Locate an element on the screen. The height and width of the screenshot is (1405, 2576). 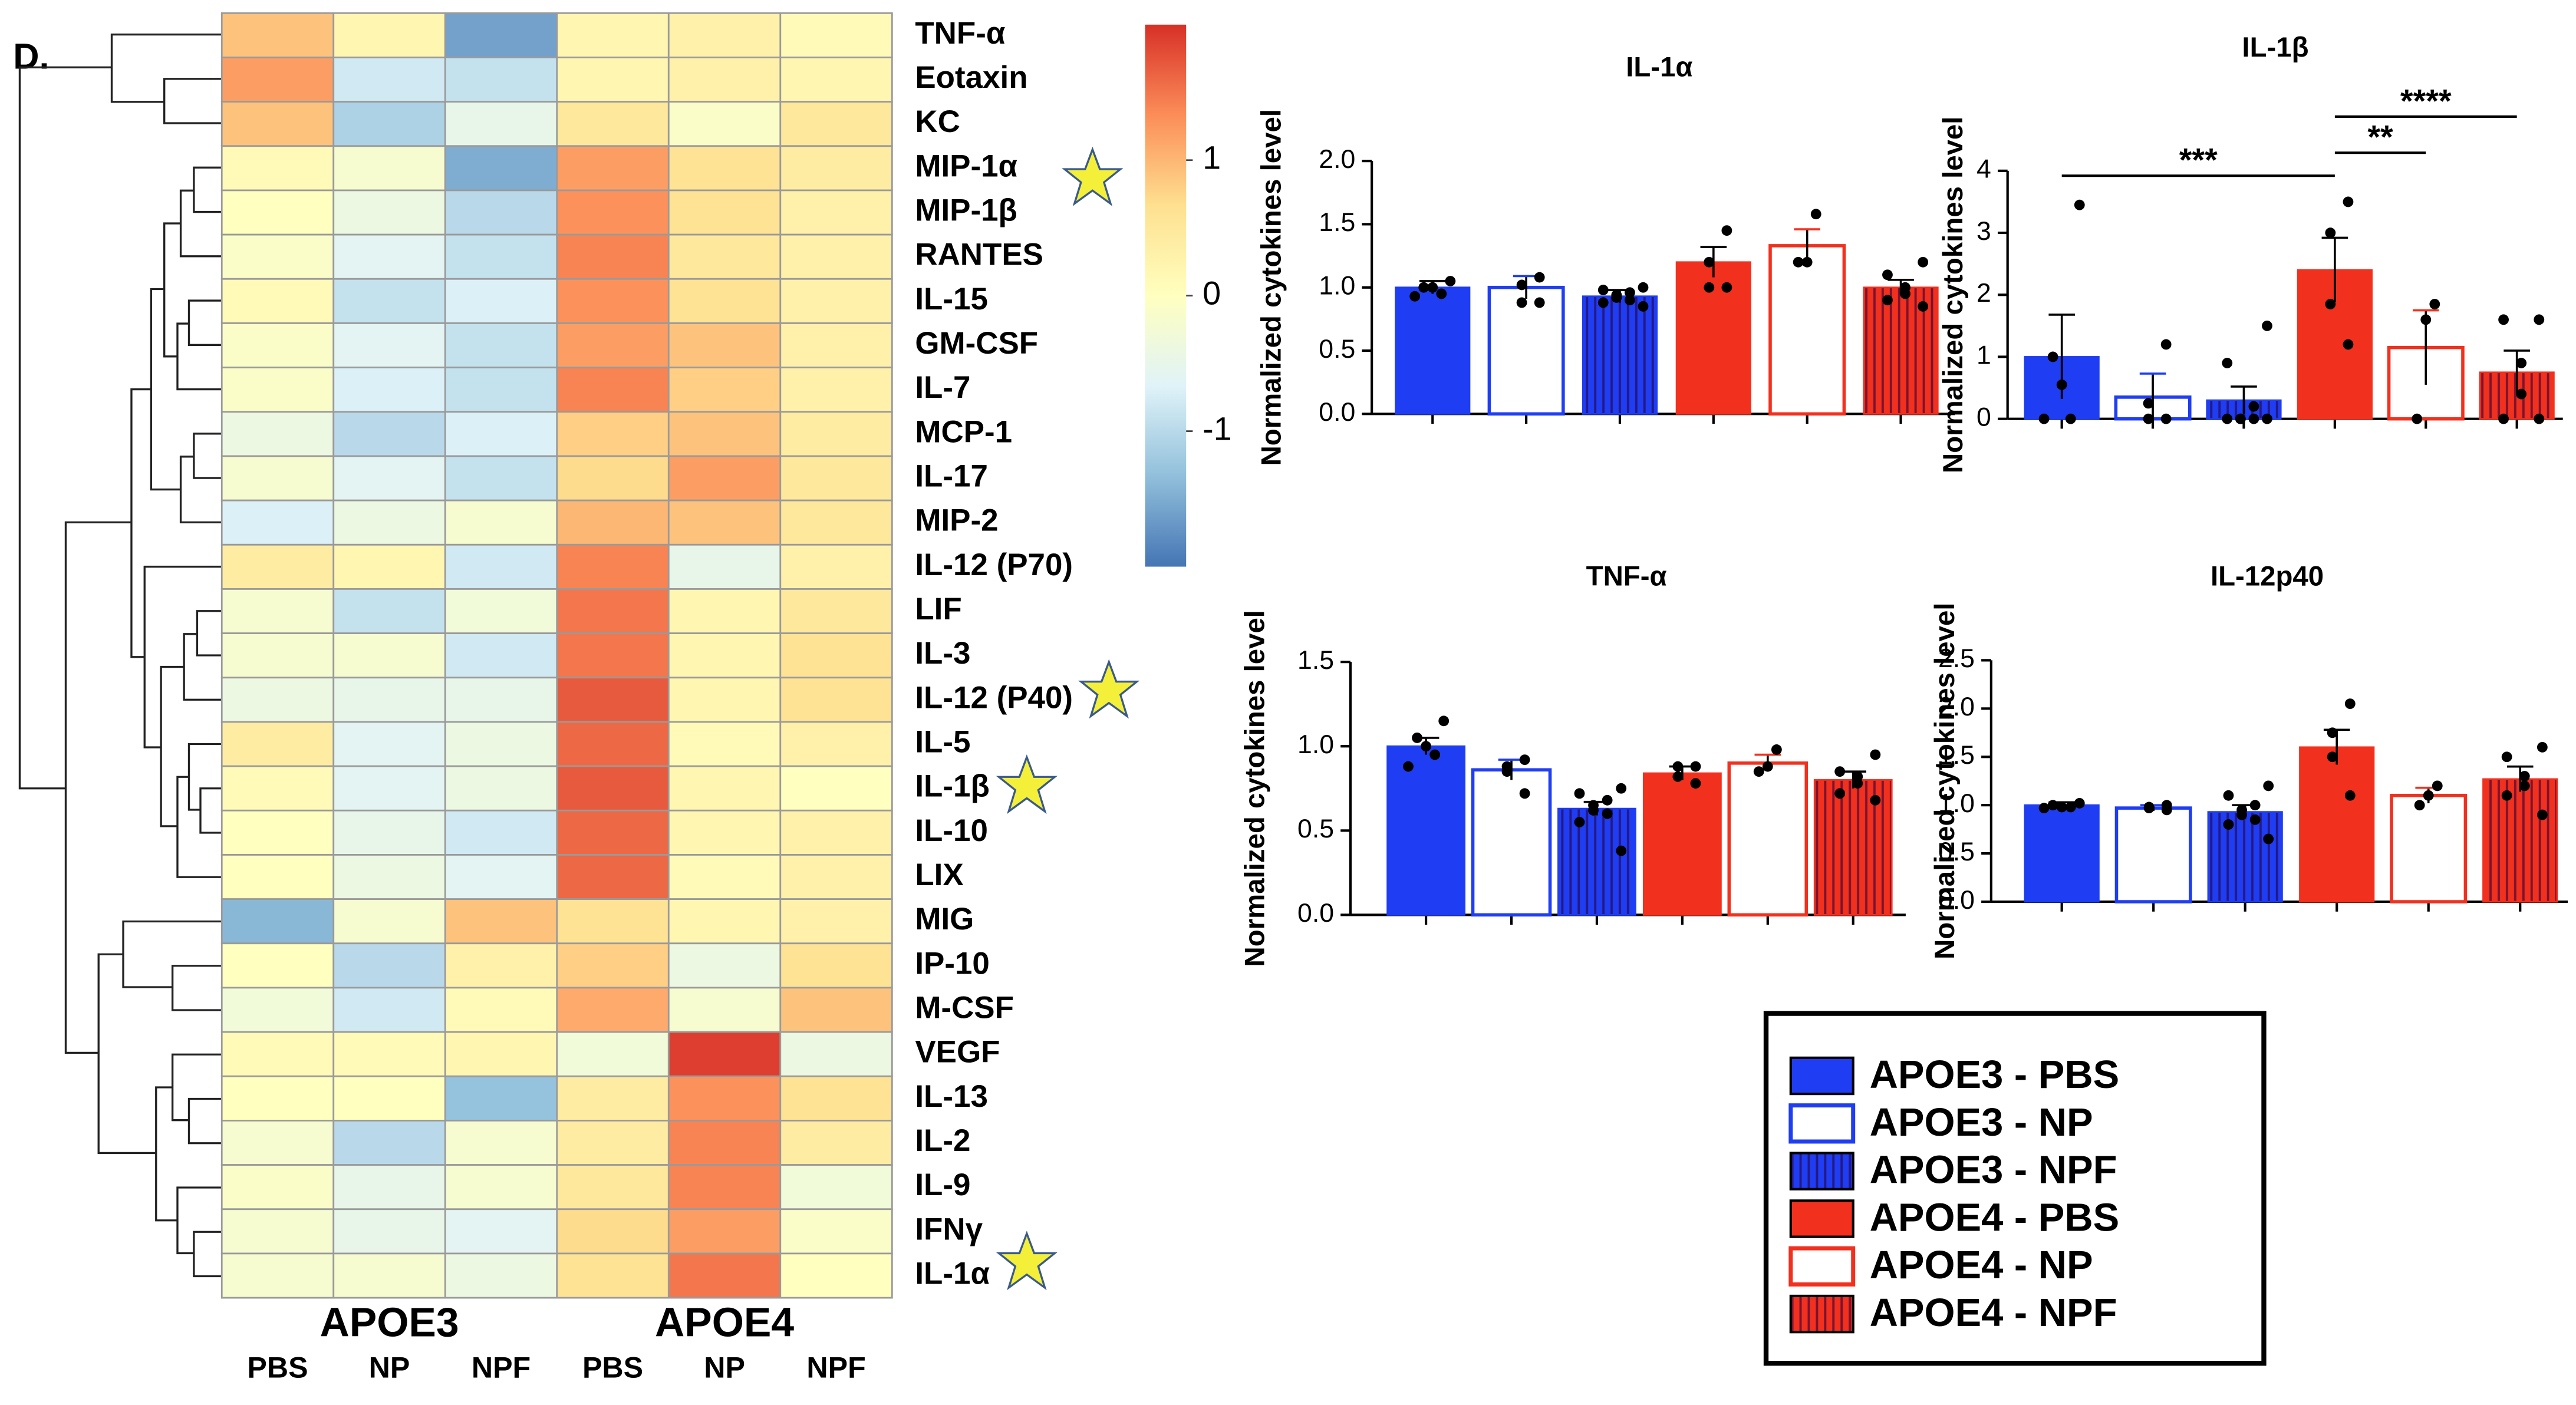
row-label: IL-15 is located at coordinates (951, 299).